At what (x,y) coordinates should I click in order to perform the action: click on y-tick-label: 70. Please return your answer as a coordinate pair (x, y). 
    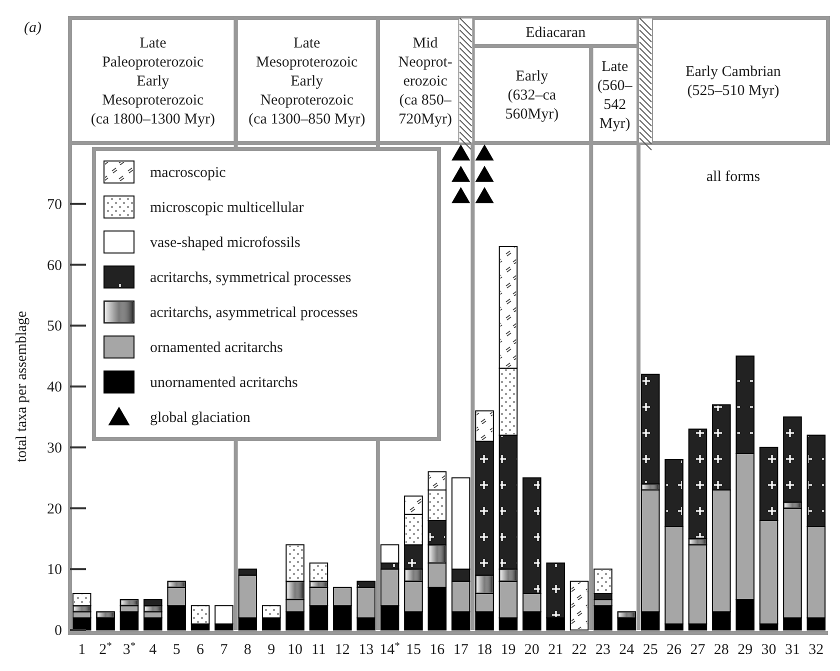
    Looking at the image, I should click on (54, 204).